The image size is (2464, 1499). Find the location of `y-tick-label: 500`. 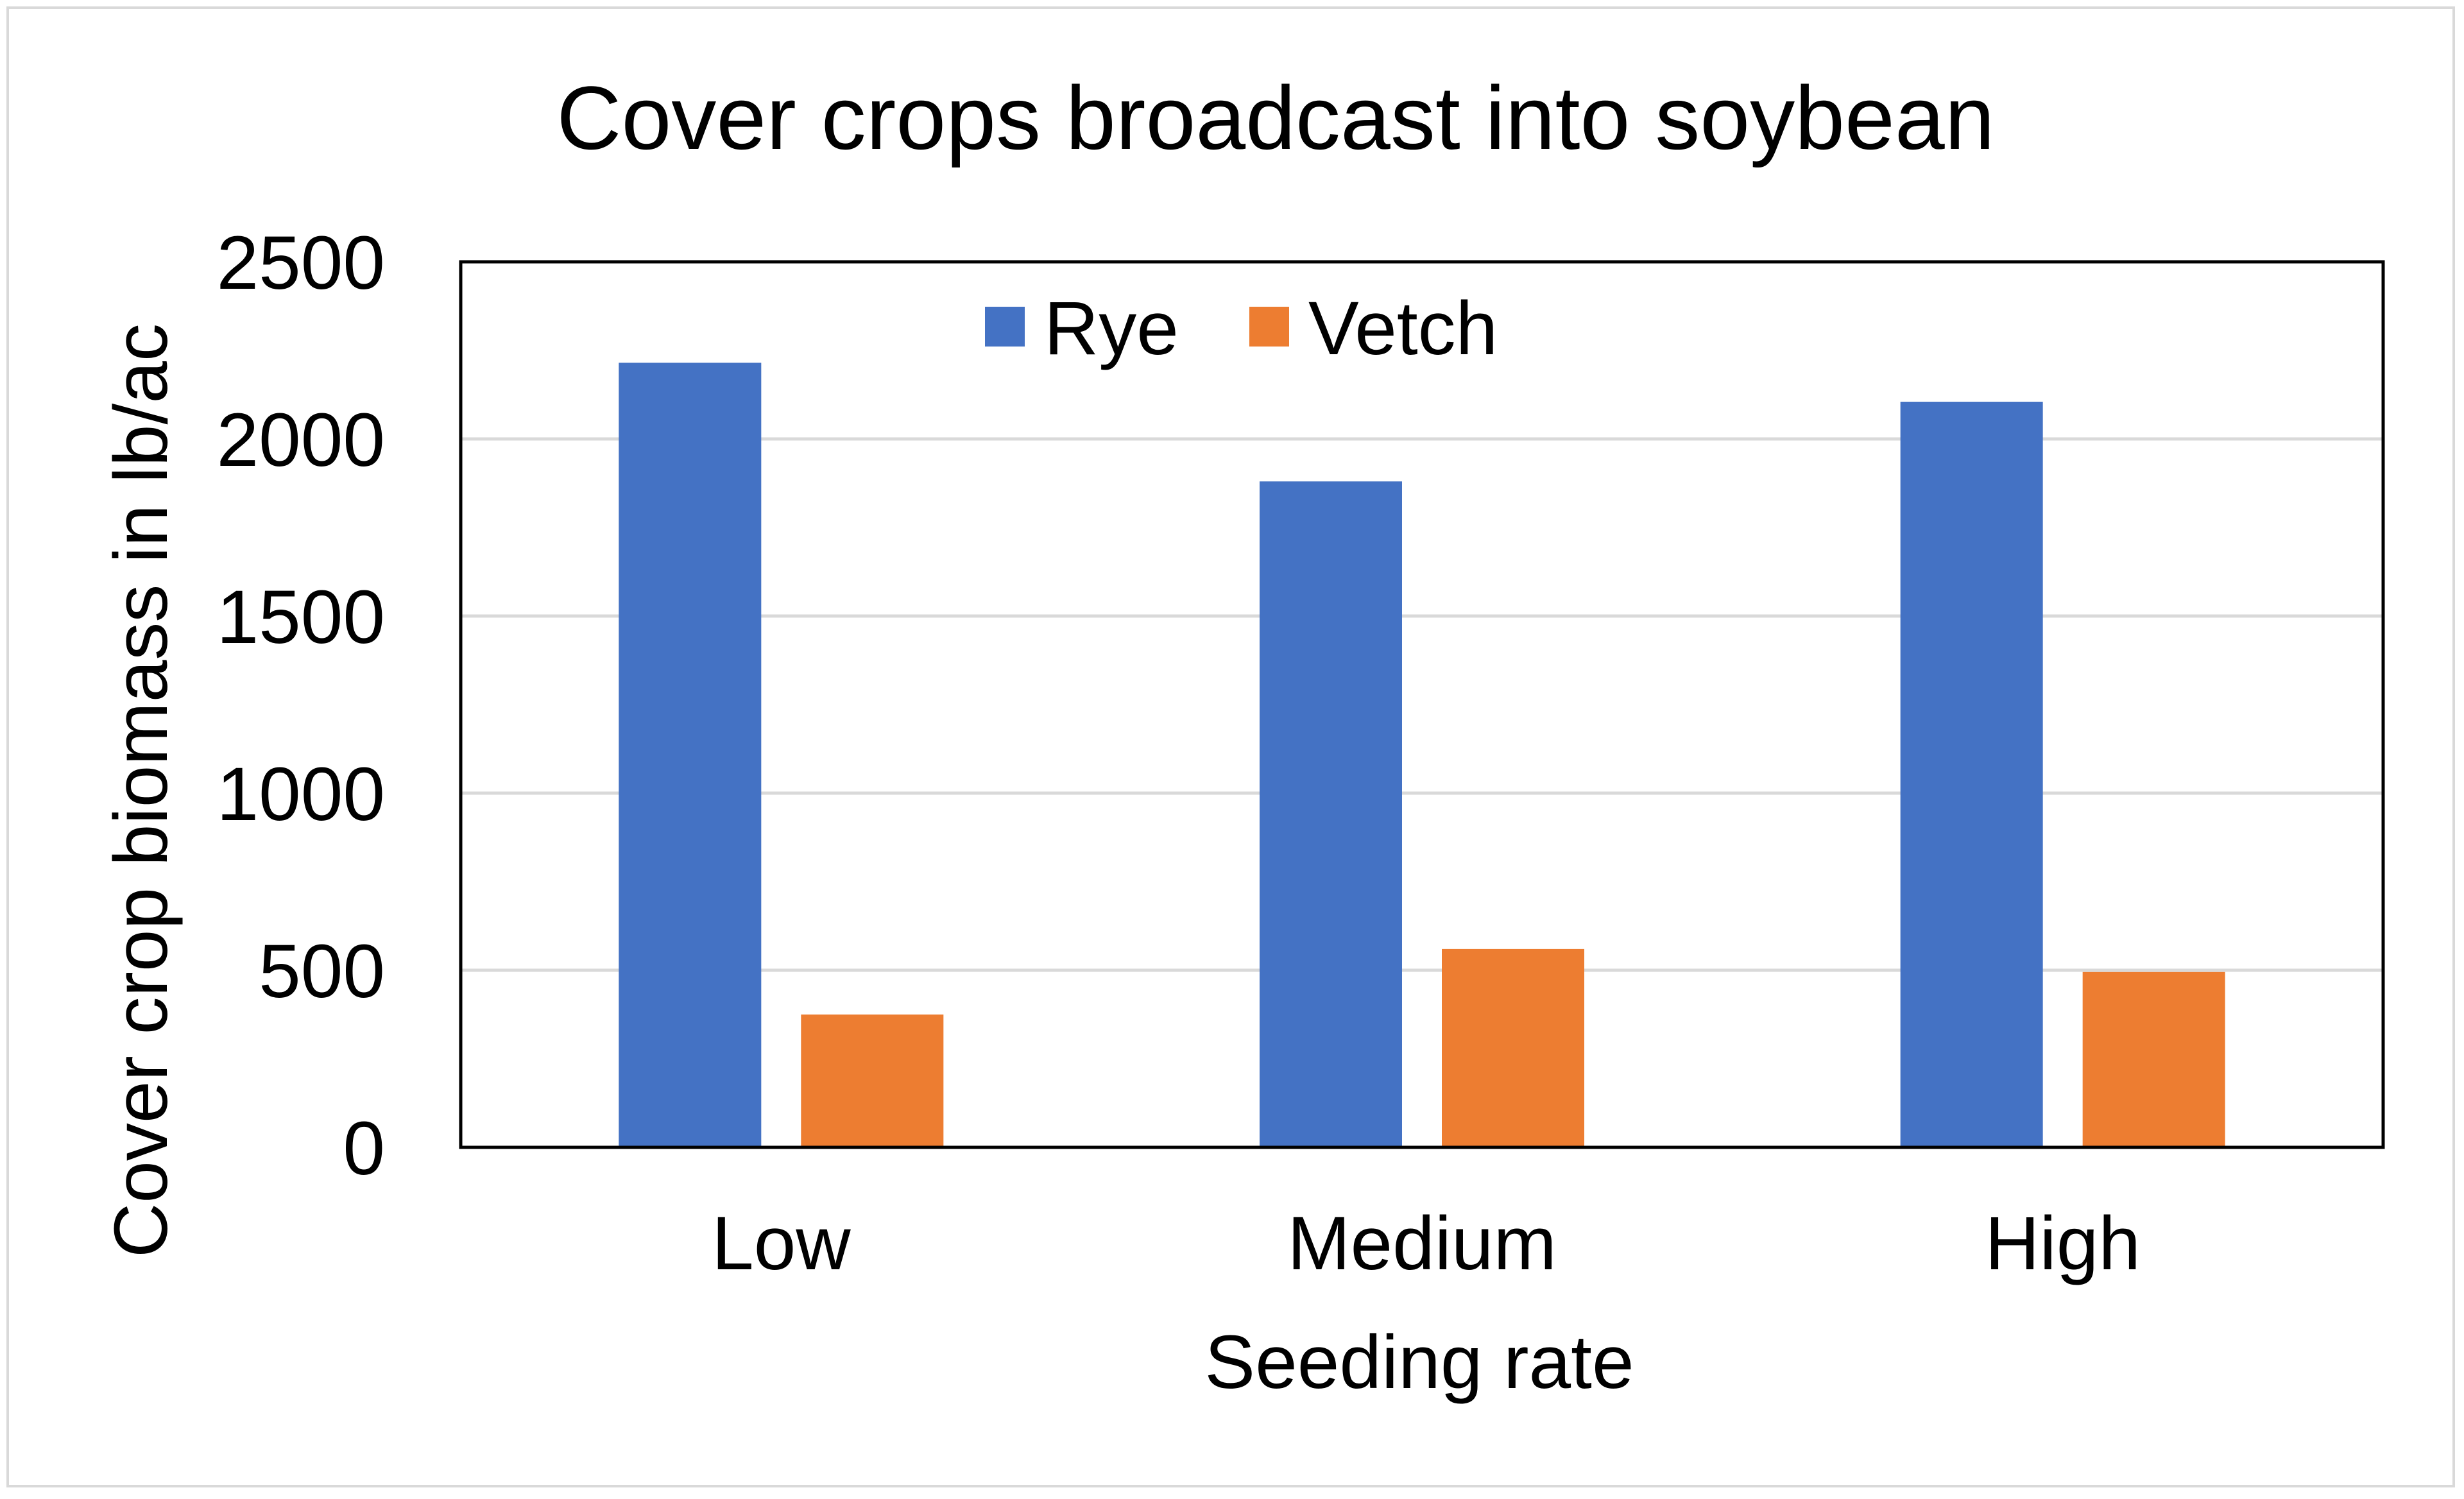

y-tick-label: 500 is located at coordinates (322, 971).